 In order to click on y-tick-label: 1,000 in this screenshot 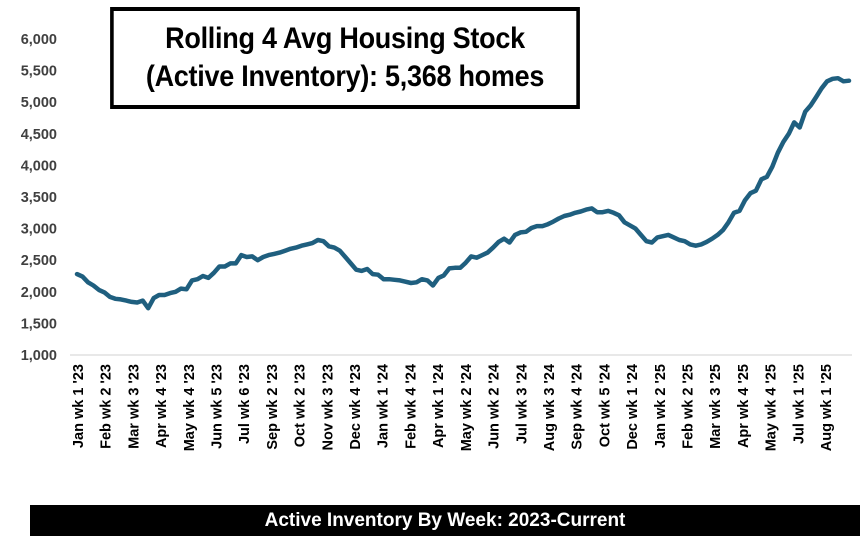, I will do `click(39, 356)`.